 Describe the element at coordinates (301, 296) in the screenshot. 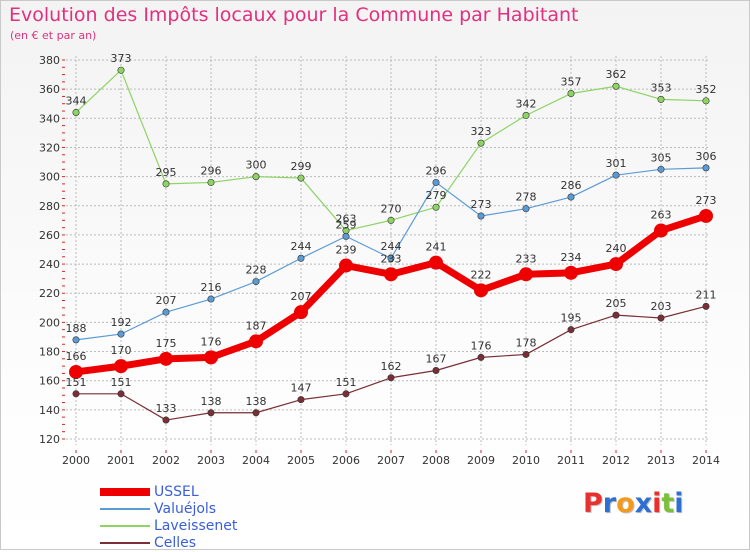

I see `data-label: 207` at that location.